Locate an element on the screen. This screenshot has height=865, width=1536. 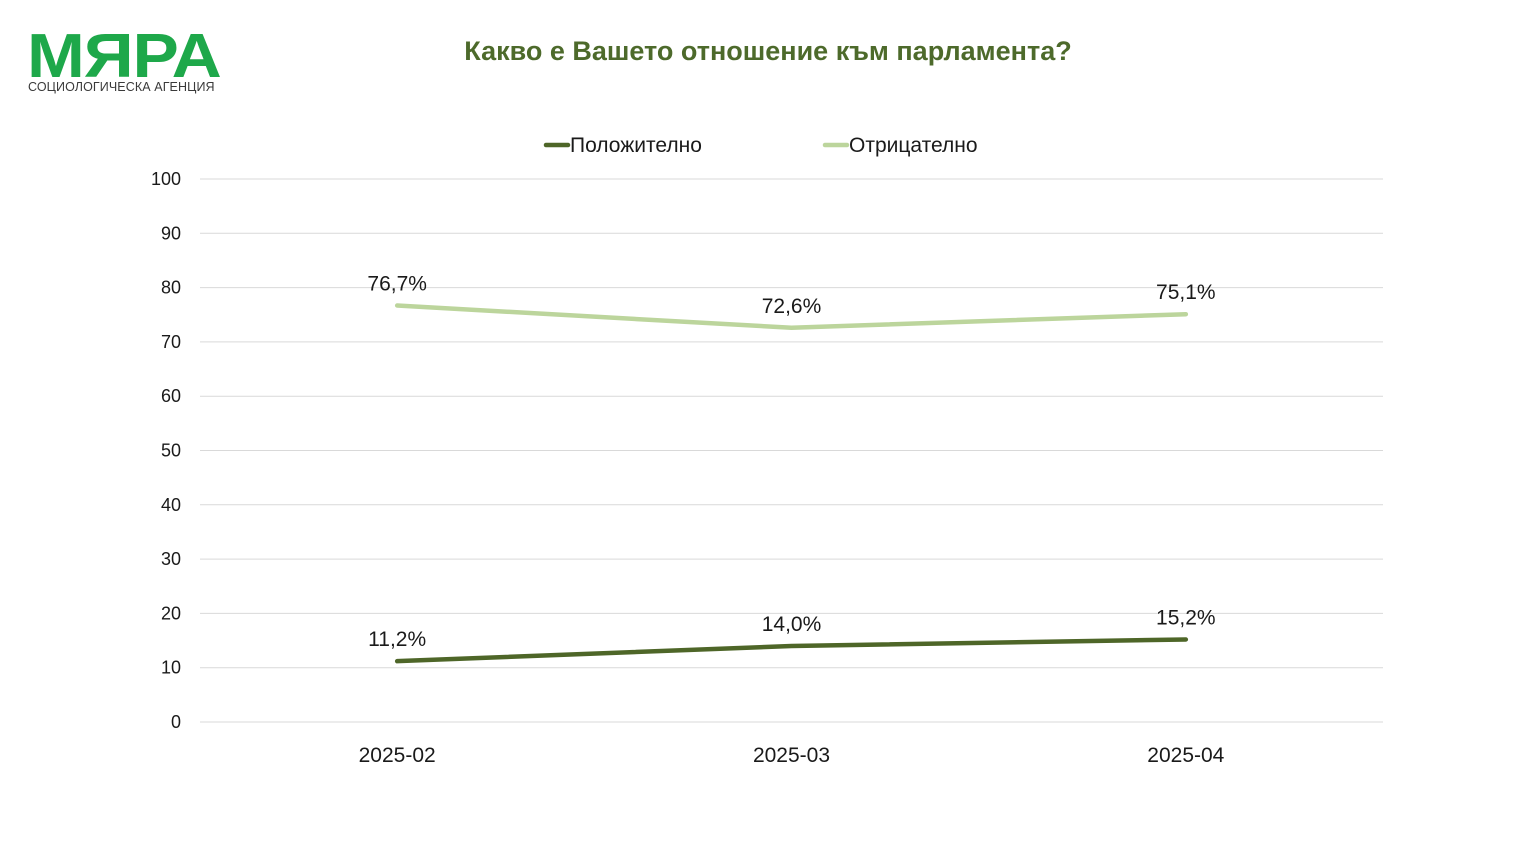
y-tick-label: 20 is located at coordinates (171, 613).